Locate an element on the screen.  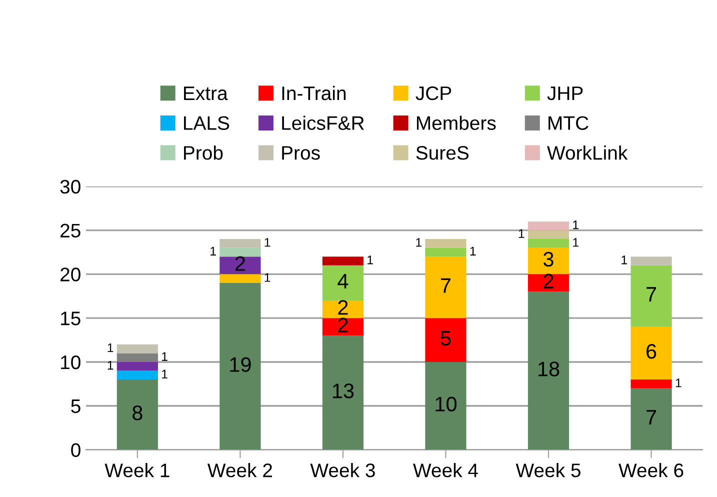
legend-label: WorkLink is located at coordinates (587, 152).